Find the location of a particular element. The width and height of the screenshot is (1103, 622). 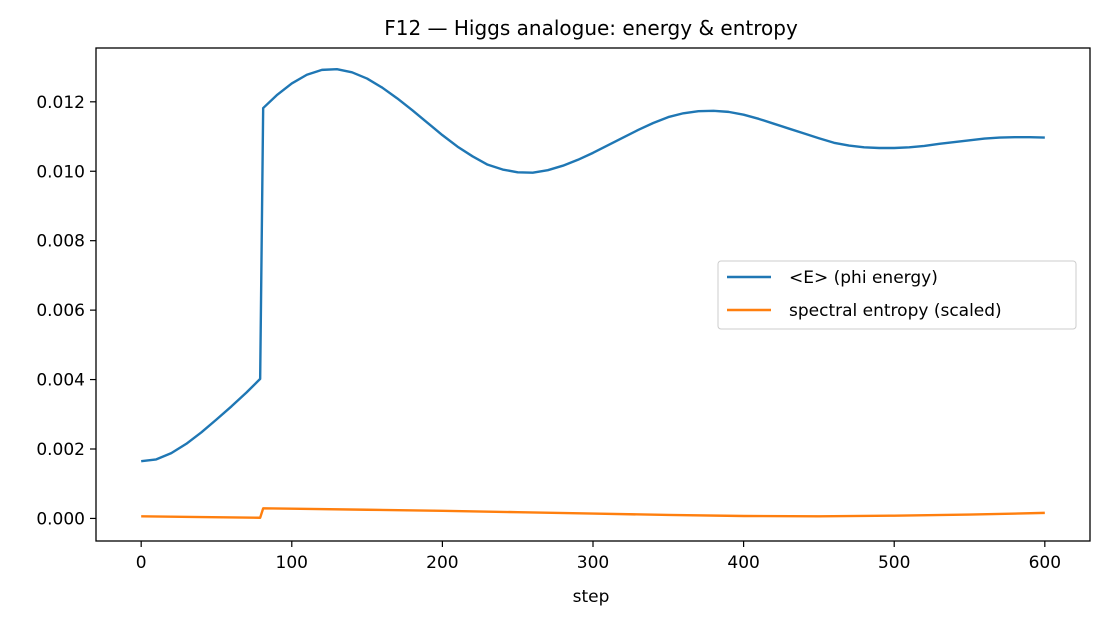

x-tick-label: 200 is located at coordinates (442, 563).